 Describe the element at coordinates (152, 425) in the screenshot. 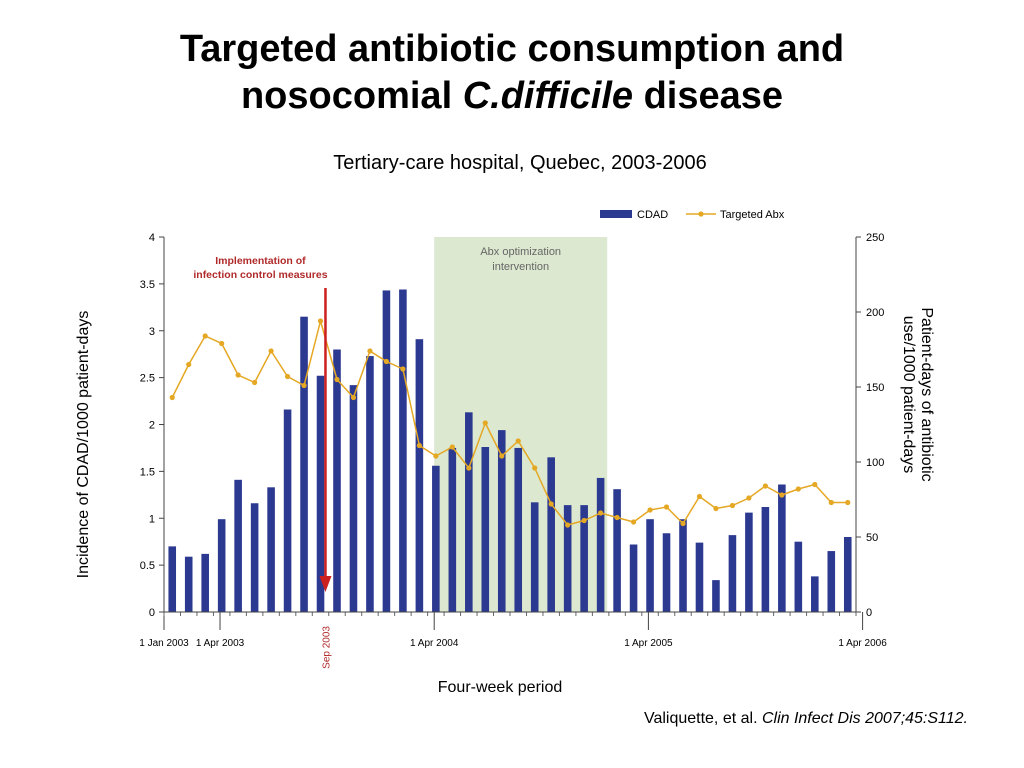

I see `left-axis-ticks: 0 0.5 1 1.5 2 2.5 3 3.5 4` at that location.